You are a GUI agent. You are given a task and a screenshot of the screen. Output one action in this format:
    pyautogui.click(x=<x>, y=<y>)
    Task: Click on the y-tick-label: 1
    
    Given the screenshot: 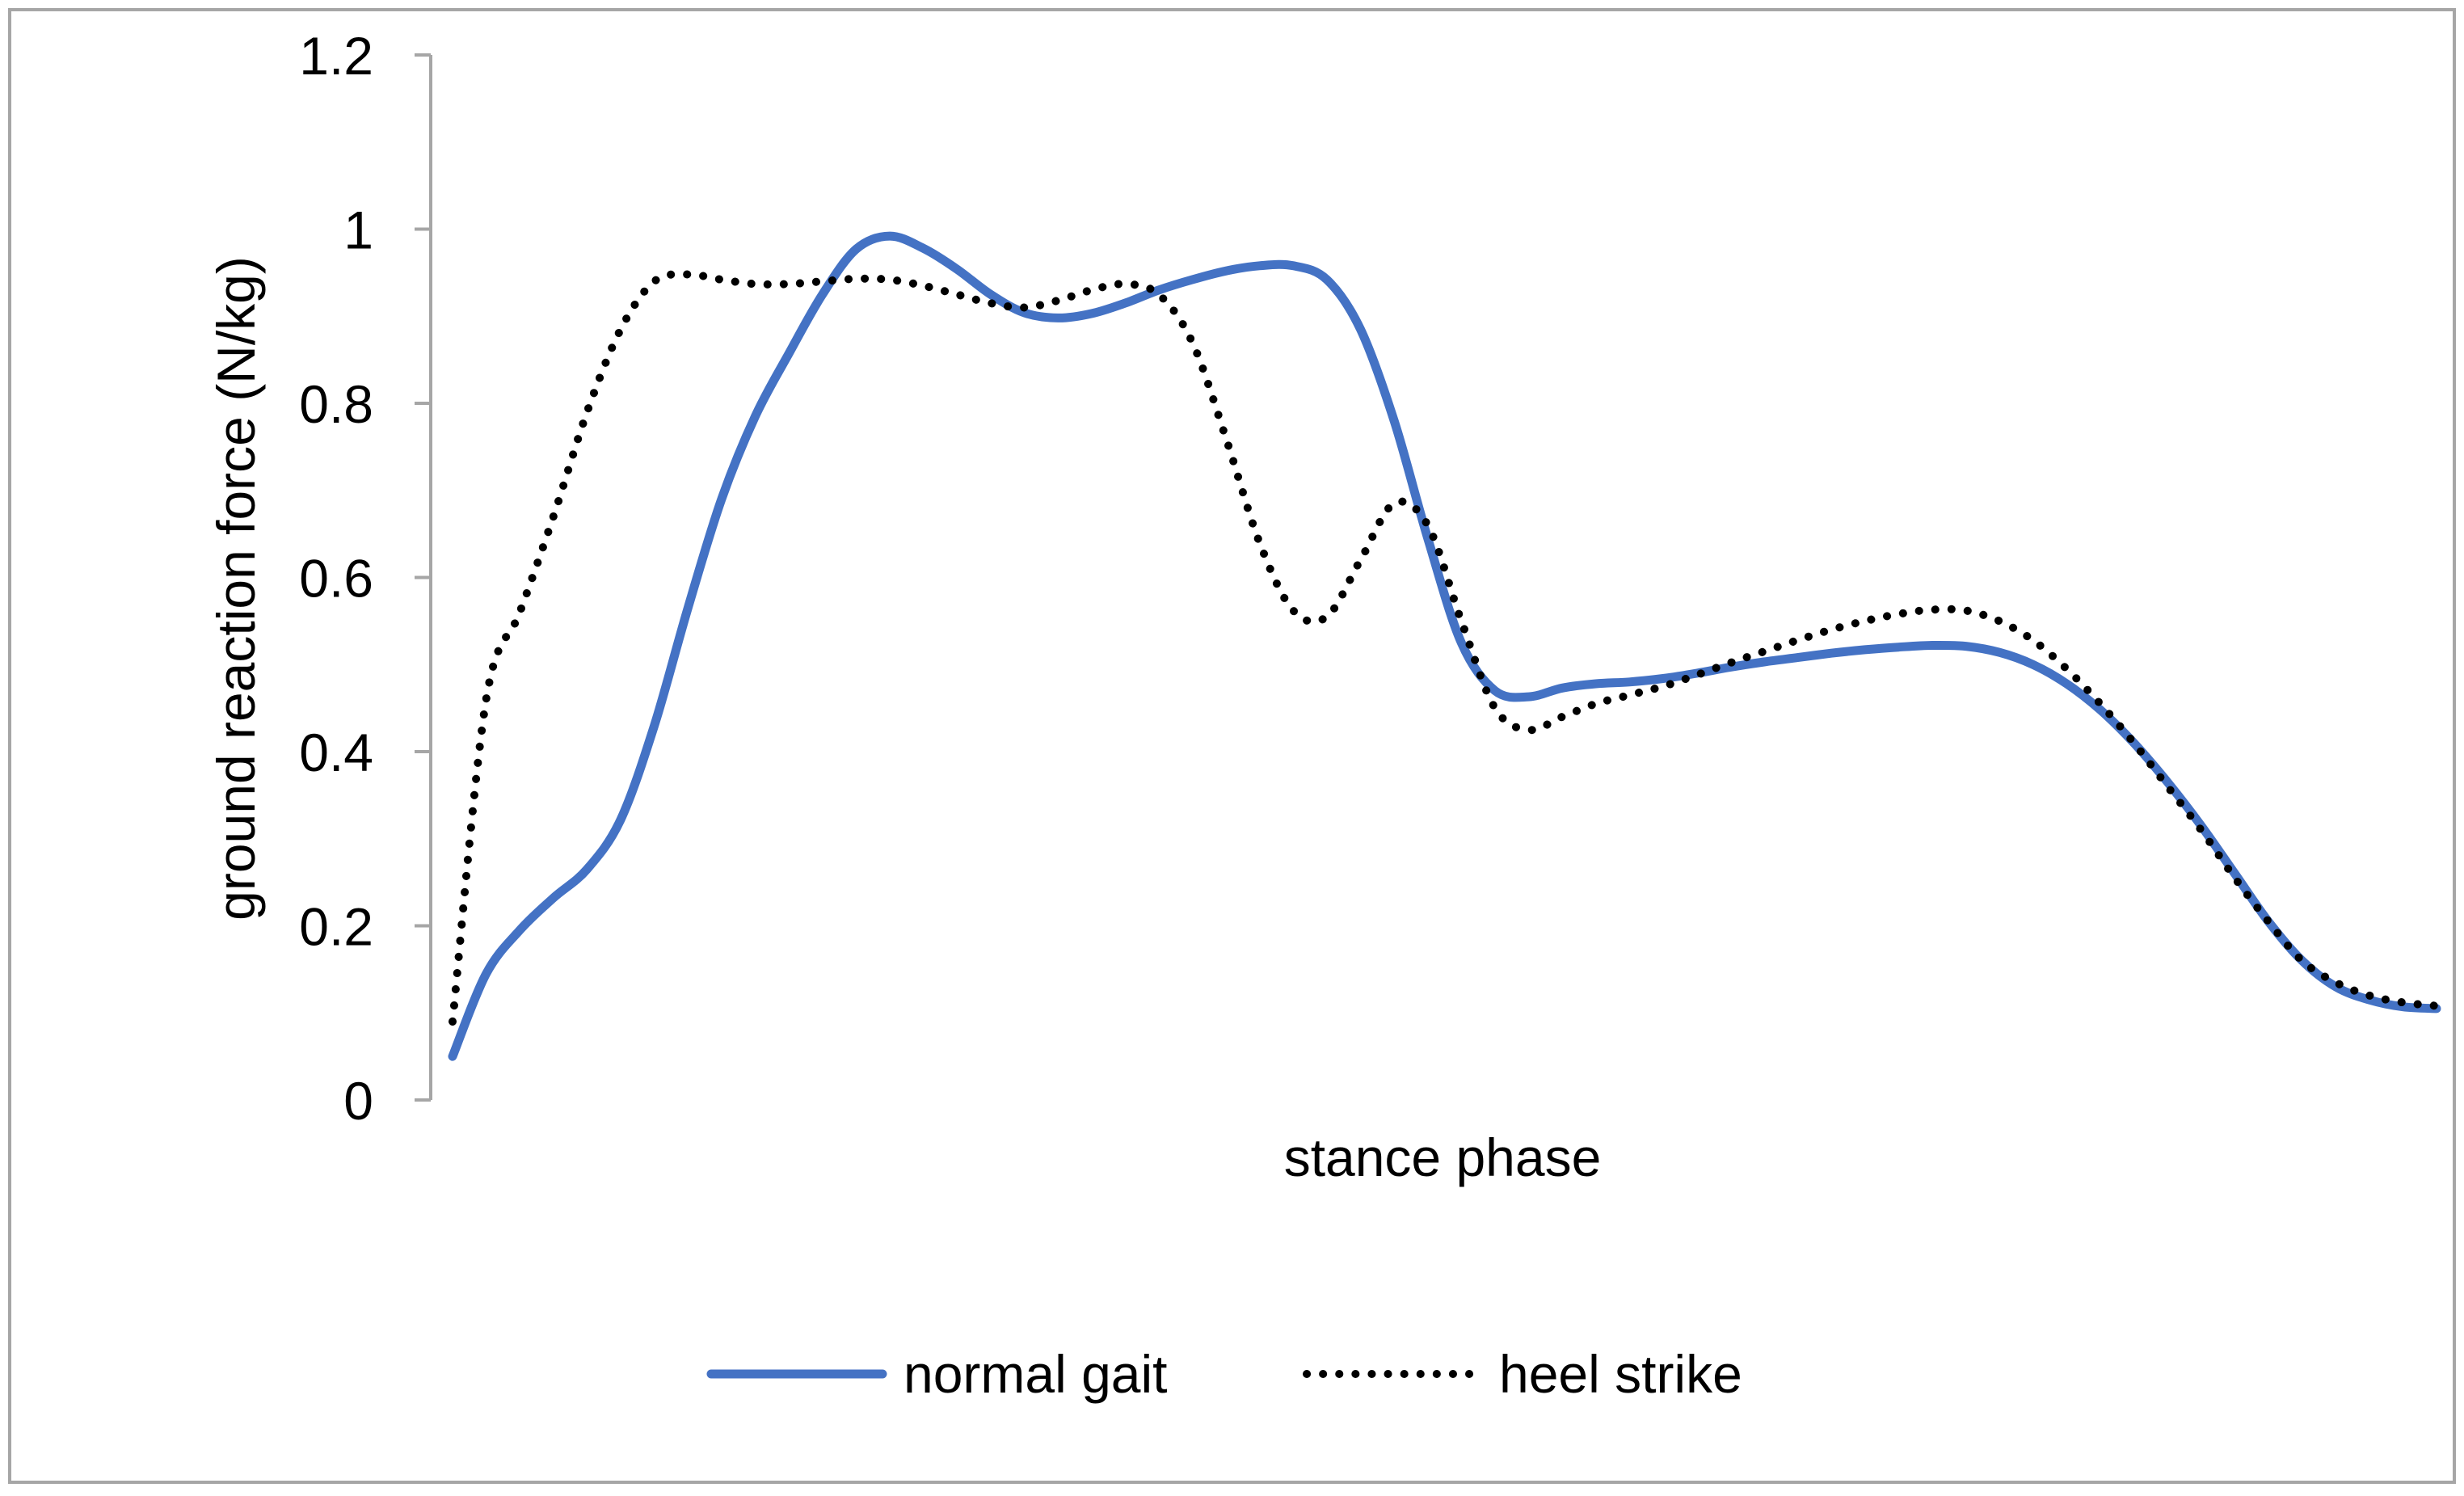 What is the action you would take?
    pyautogui.click(x=358, y=230)
    